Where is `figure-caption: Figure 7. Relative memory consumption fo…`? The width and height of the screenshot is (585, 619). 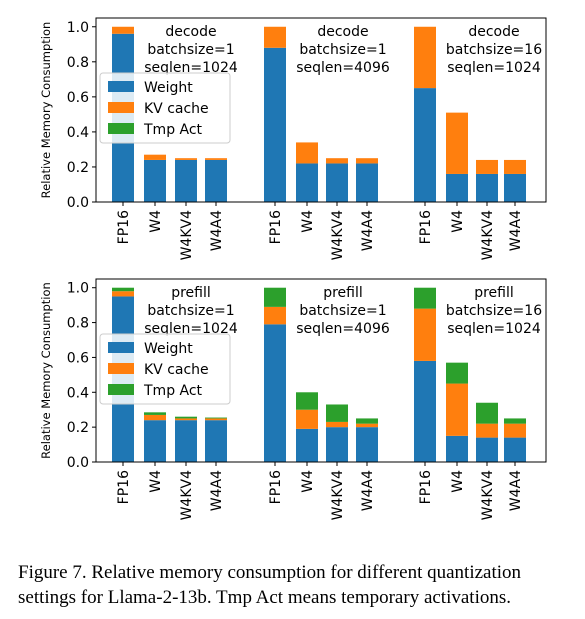 figure-caption: Figure 7. Relative memory consumption fo… is located at coordinates (298, 585).